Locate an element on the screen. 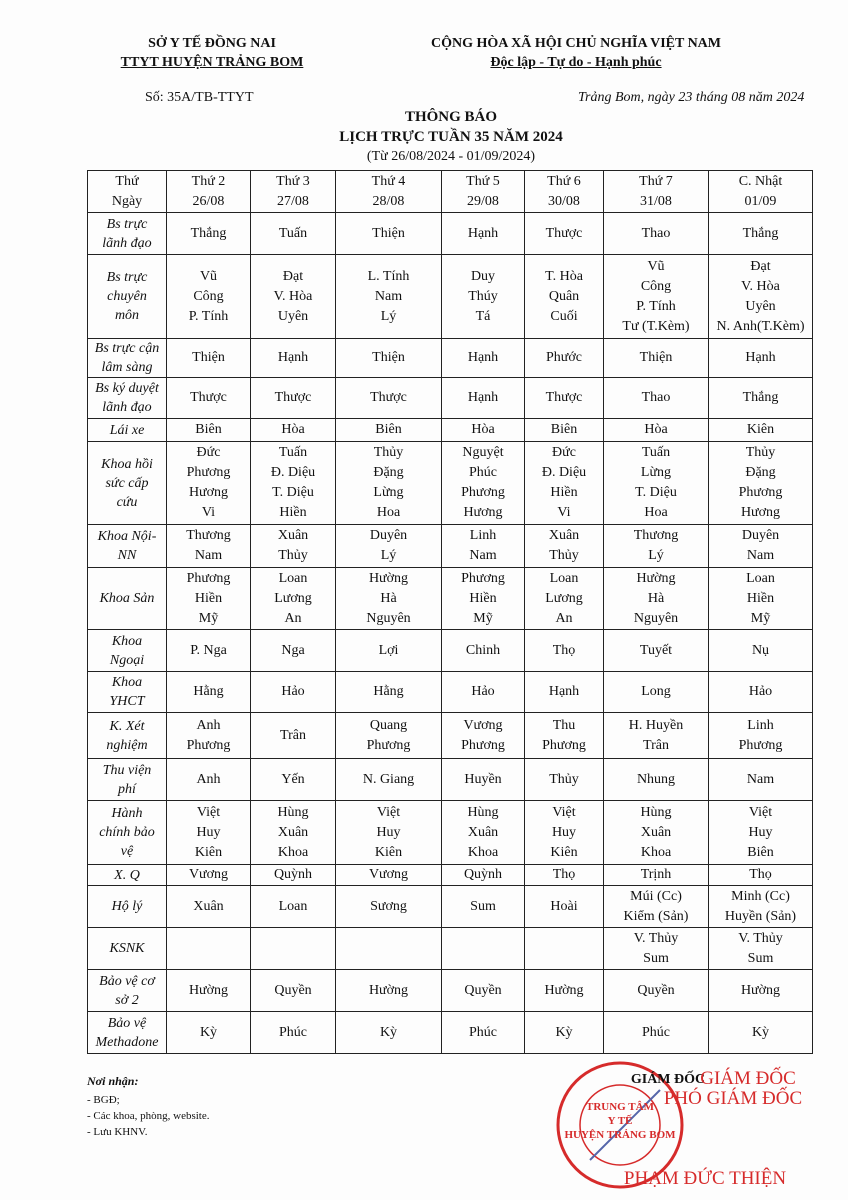 The width and height of the screenshot is (848, 1200). cell-line: N. Giang is located at coordinates (388, 779).